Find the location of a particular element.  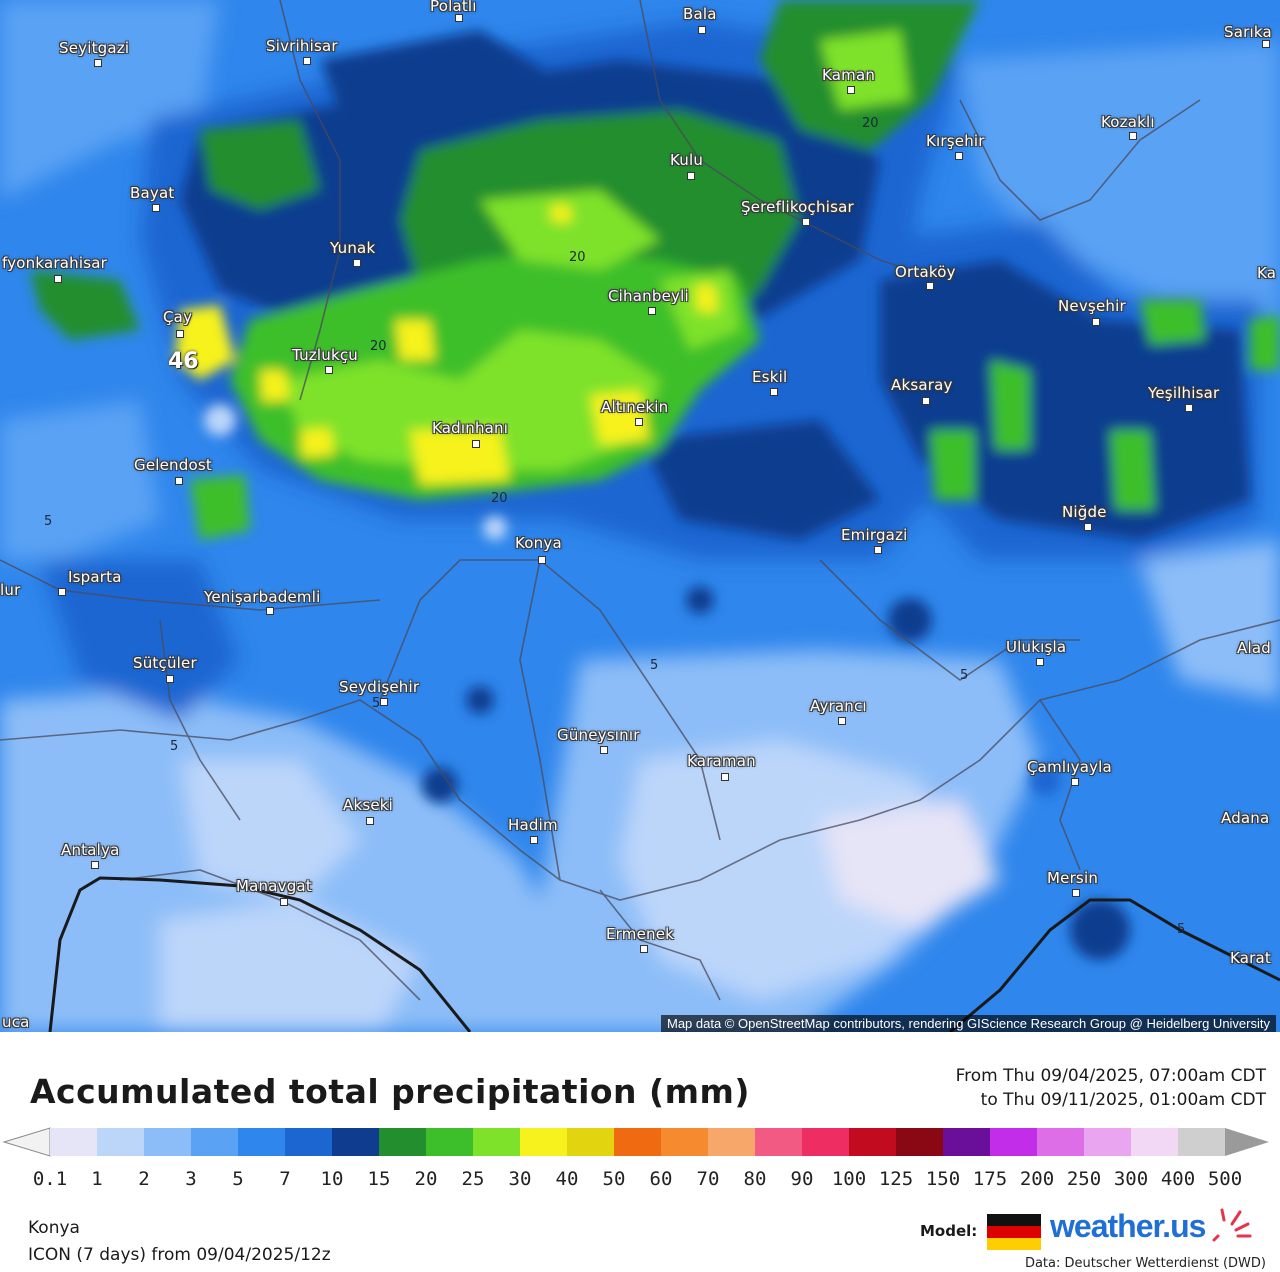

color-scale-bar is located at coordinates (635, 1142).